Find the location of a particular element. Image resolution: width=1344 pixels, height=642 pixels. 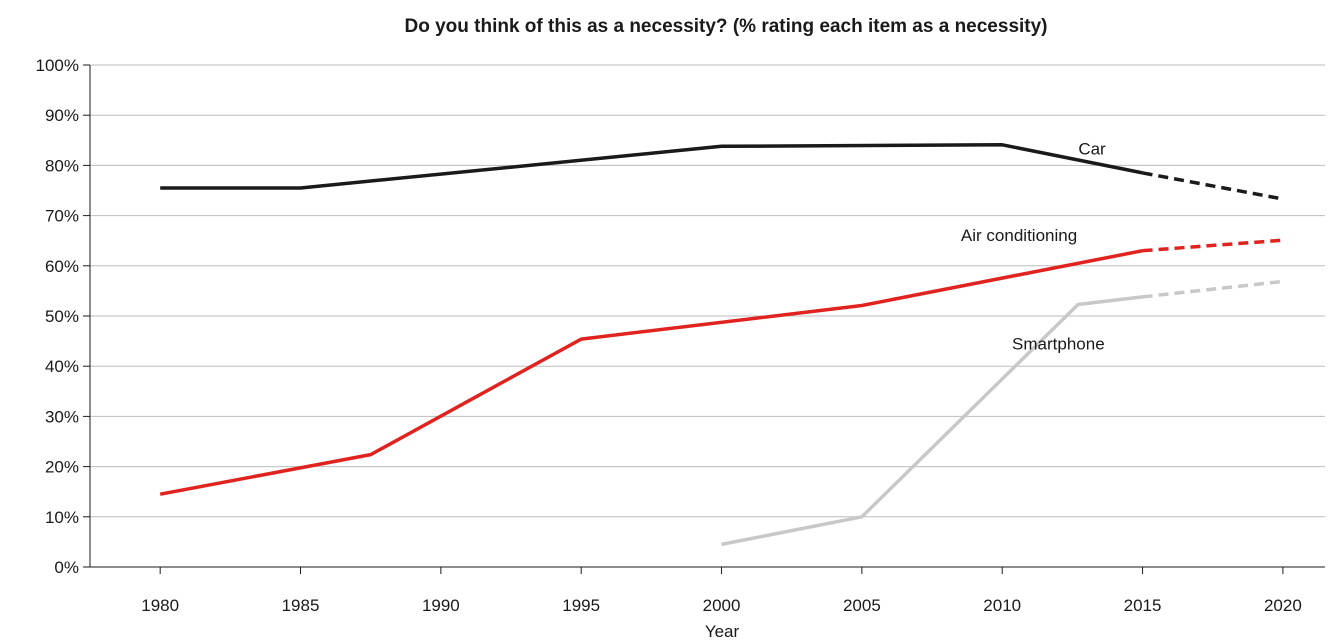

y-tick-label: 100% is located at coordinates (57, 65).